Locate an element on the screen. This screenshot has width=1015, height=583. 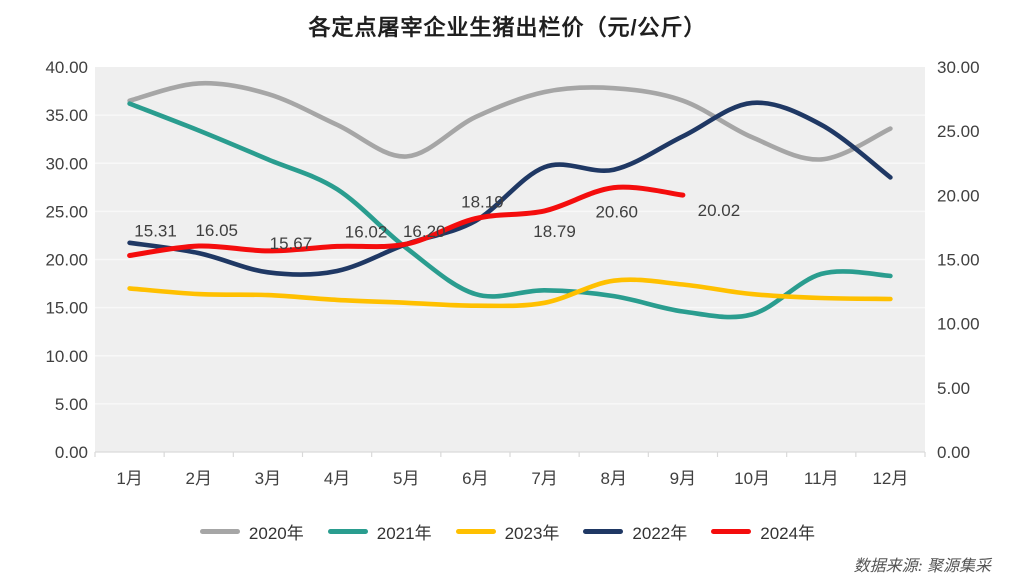
legend-label: 2023年 is located at coordinates (532, 533).